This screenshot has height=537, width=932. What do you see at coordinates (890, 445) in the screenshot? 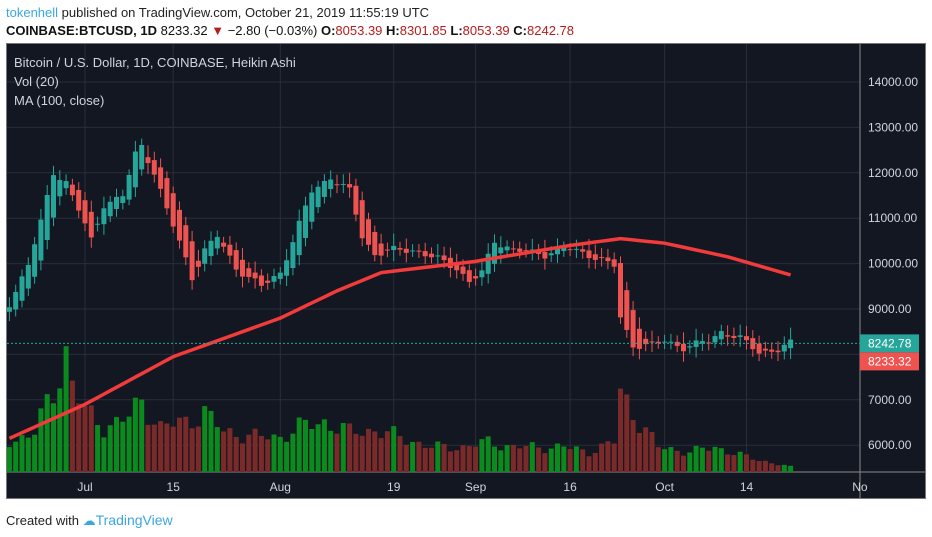
I see `y-tick-label: 6000.00` at bounding box center [890, 445].